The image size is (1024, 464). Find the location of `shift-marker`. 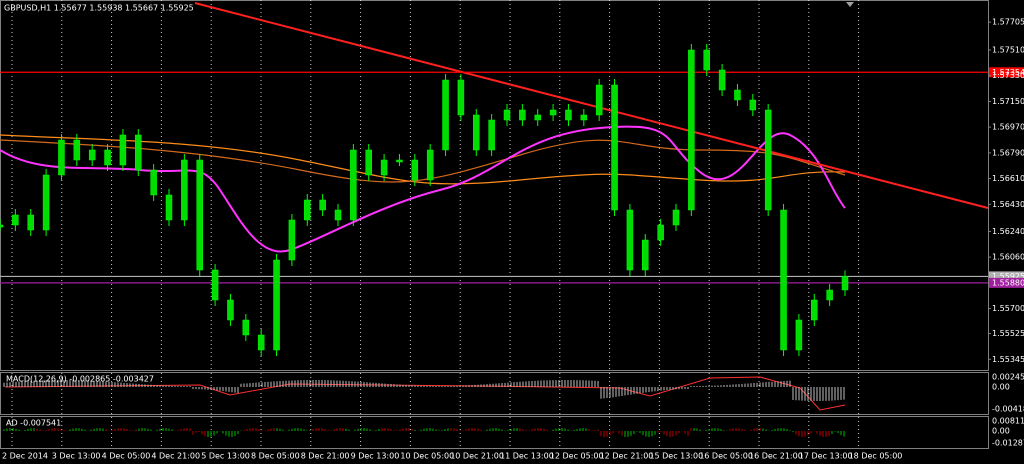

shift-marker is located at coordinates (850, 4).